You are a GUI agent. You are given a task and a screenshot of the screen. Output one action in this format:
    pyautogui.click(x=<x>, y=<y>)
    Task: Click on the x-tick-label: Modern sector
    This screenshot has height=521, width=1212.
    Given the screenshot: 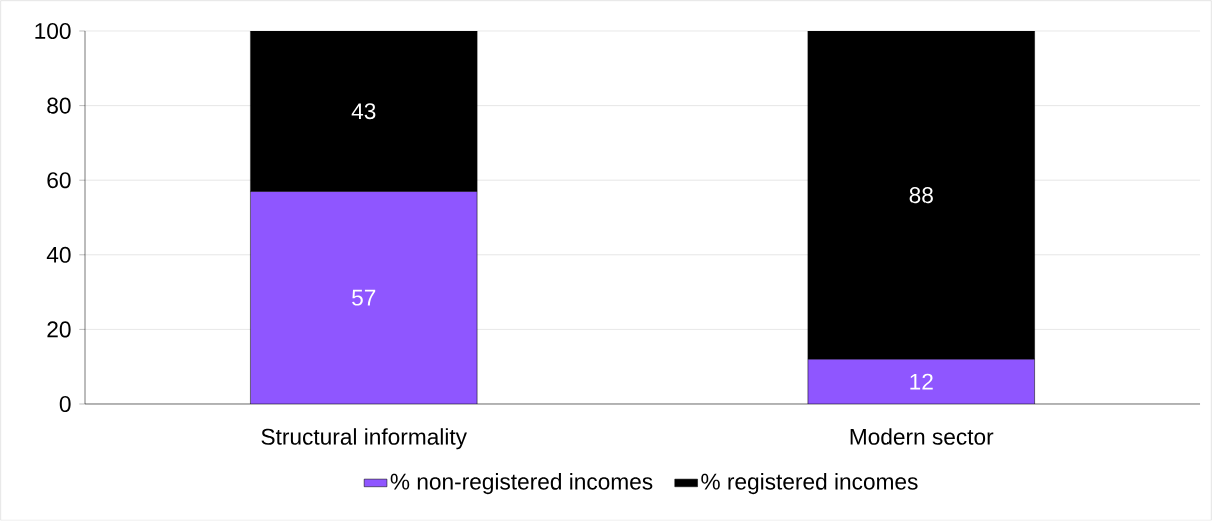 What is the action you would take?
    pyautogui.click(x=922, y=436)
    